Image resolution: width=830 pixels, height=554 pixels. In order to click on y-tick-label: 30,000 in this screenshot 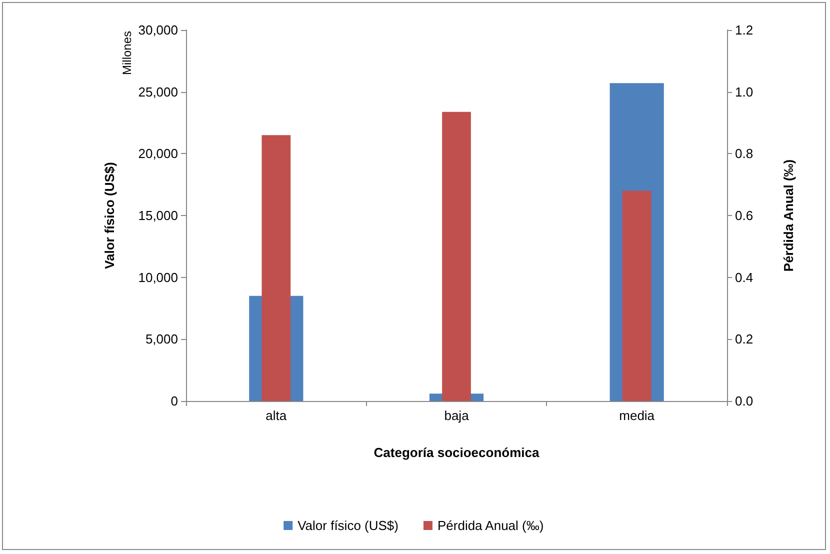, I will do `click(158, 30)`.